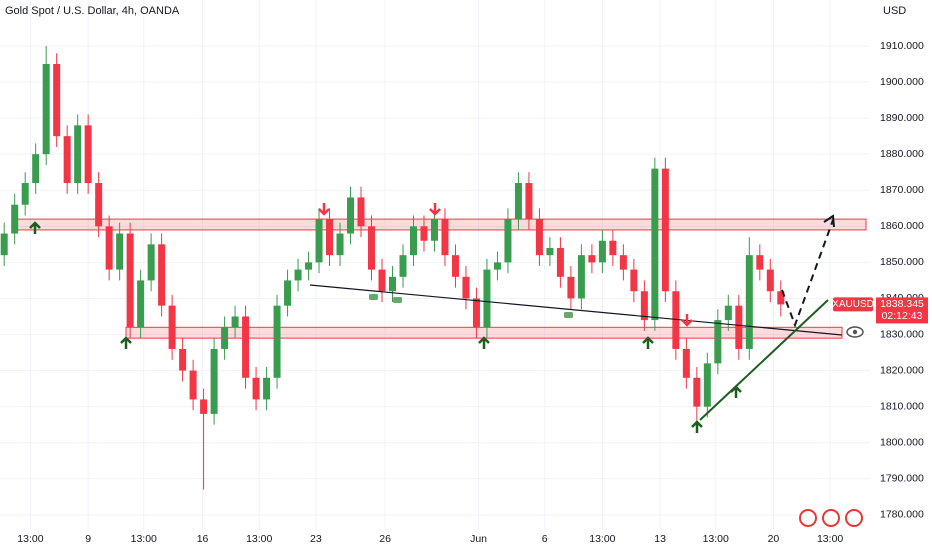 Image resolution: width=932 pixels, height=550 pixels. What do you see at coordinates (807, 273) in the screenshot?
I see `projection-path` at bounding box center [807, 273].